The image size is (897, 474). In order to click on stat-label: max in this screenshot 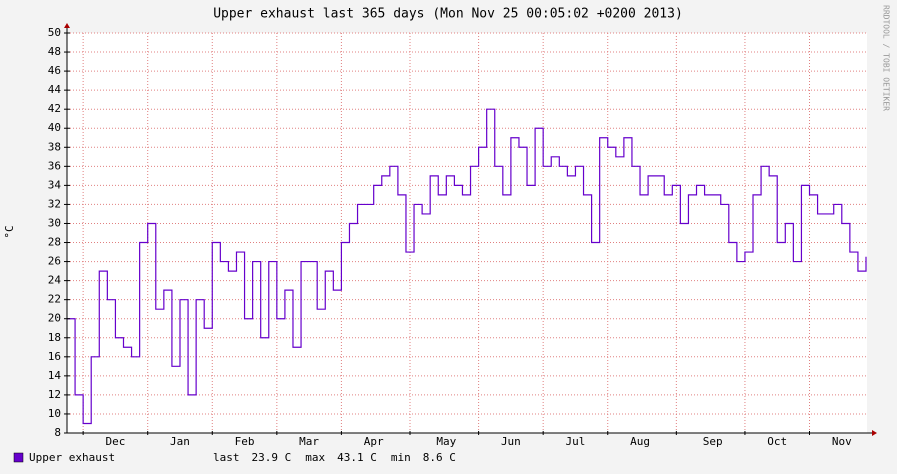, I will do `click(315, 457)`.